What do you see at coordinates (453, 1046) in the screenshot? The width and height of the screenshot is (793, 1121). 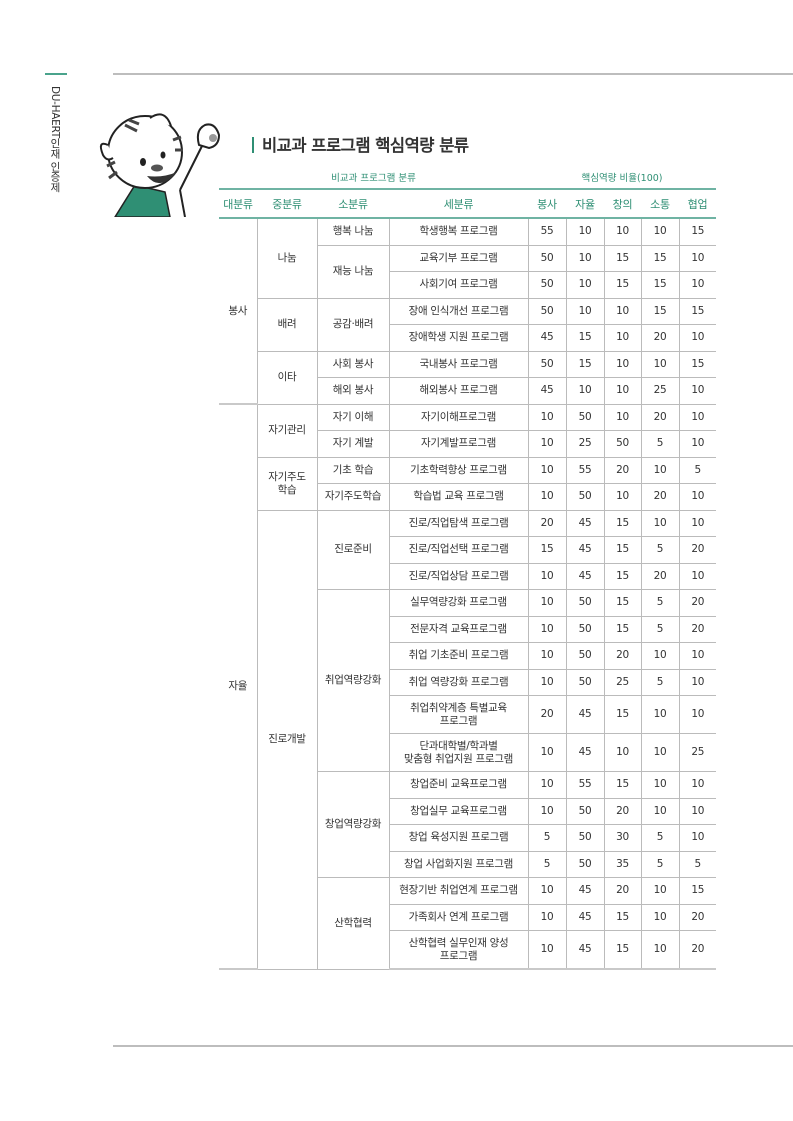 I see `bottom-divider` at bounding box center [453, 1046].